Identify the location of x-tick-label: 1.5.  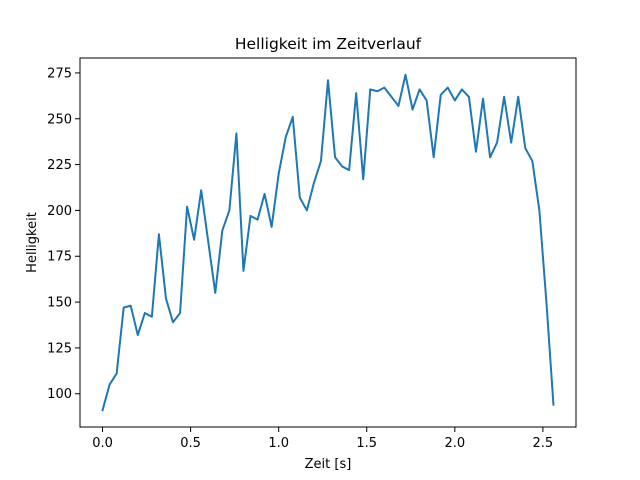
(366, 443).